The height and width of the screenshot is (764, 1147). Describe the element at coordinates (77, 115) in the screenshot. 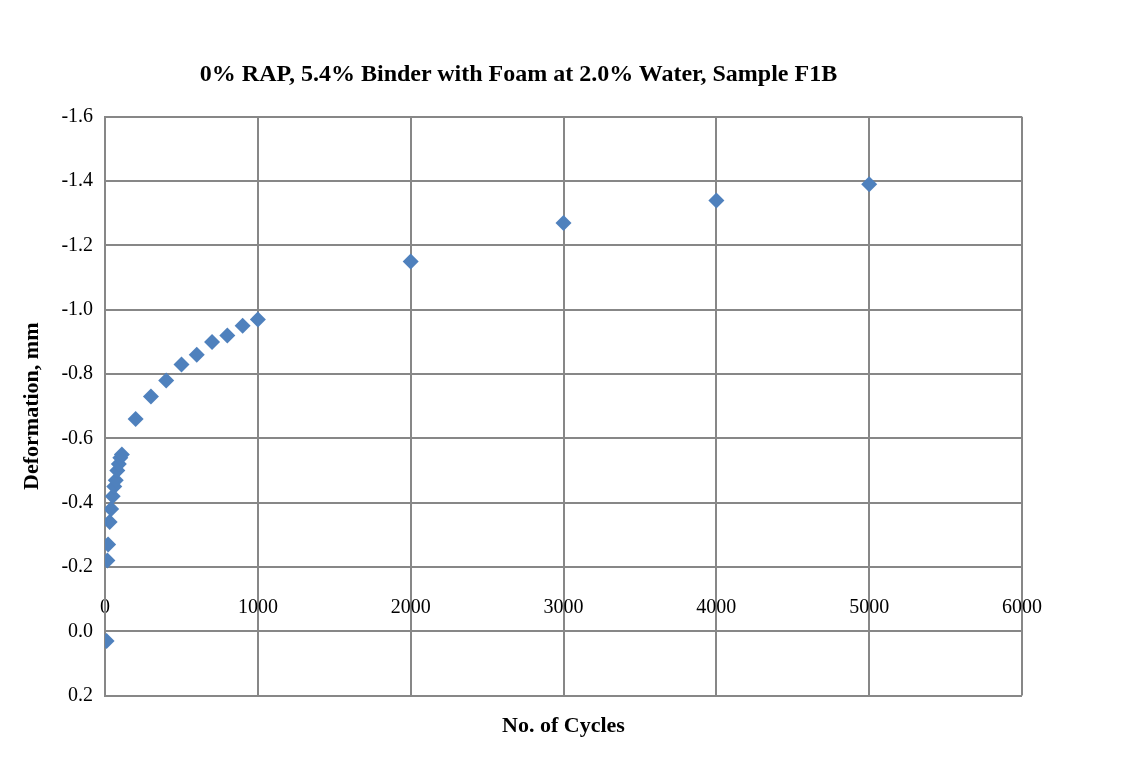

I see `y-tick-label: -1.6` at that location.